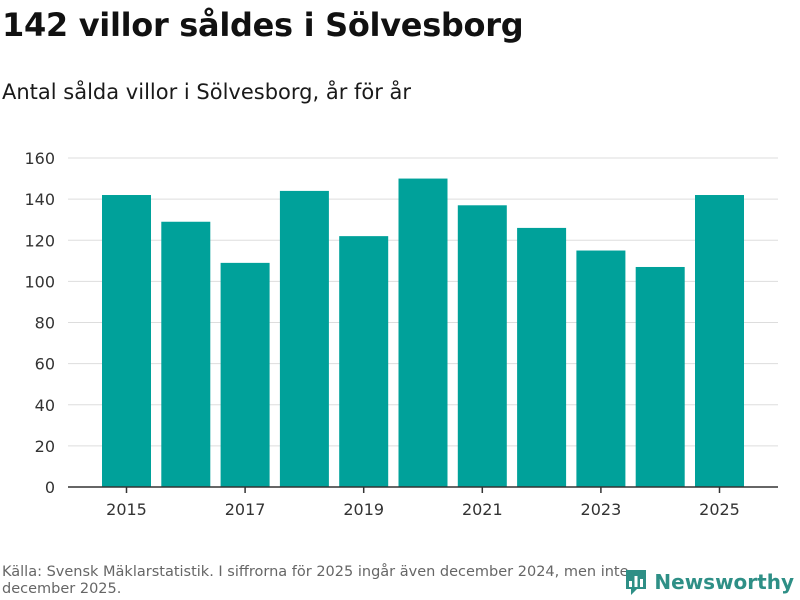  Describe the element at coordinates (542, 357) in the screenshot. I see `bar-2022` at that location.